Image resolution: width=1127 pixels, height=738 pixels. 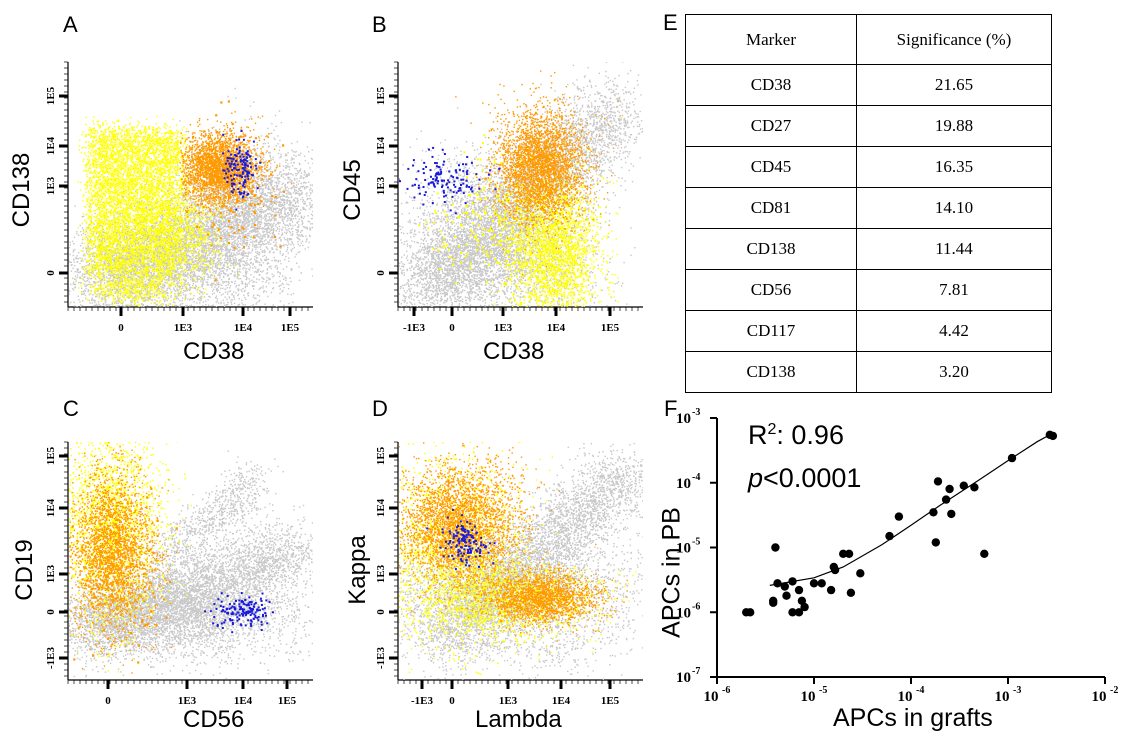 What do you see at coordinates (796, 435) in the screenshot?
I see `r-squared-annotation: R2: 0.96` at bounding box center [796, 435].